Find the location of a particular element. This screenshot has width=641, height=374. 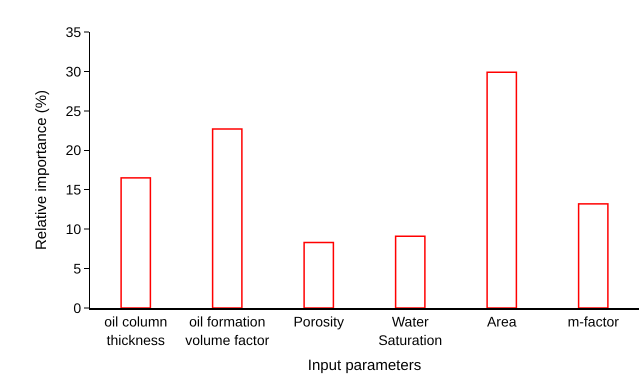

y-tick-label: 15 is located at coordinates (74, 190).